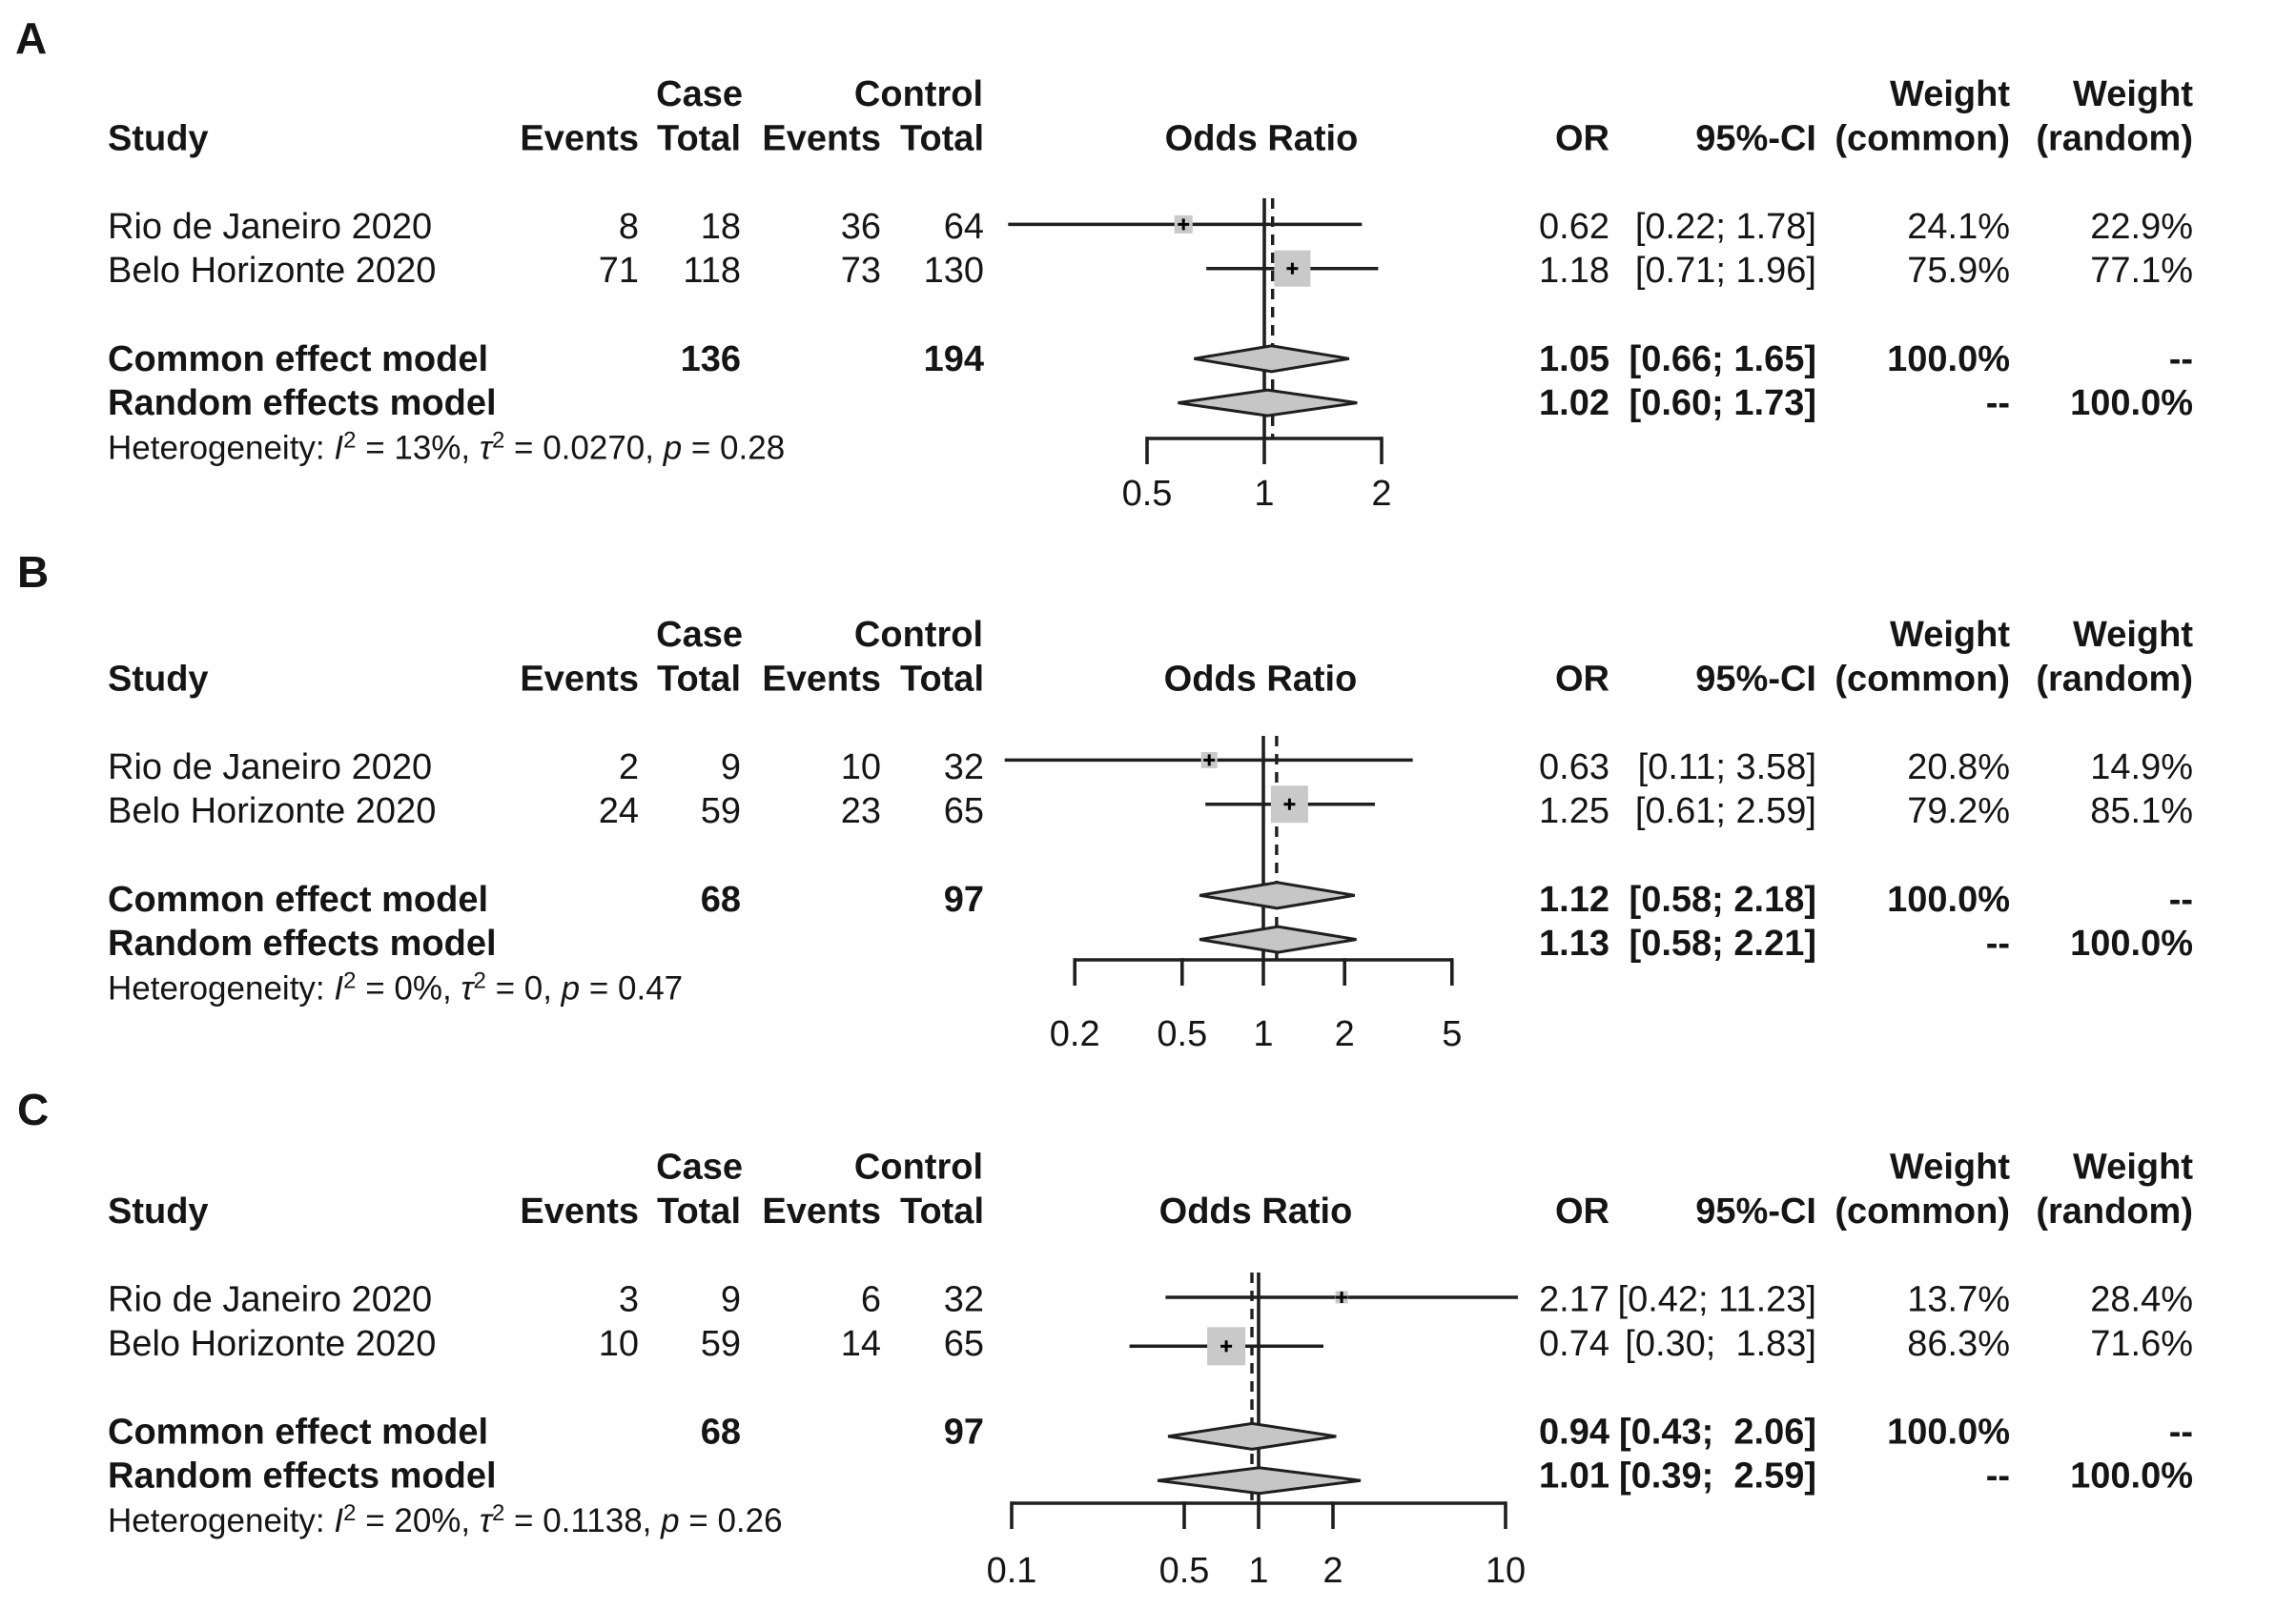  What do you see at coordinates (1958, 227) in the screenshot?
I see `svg-text: 24.1%` at bounding box center [1958, 227].